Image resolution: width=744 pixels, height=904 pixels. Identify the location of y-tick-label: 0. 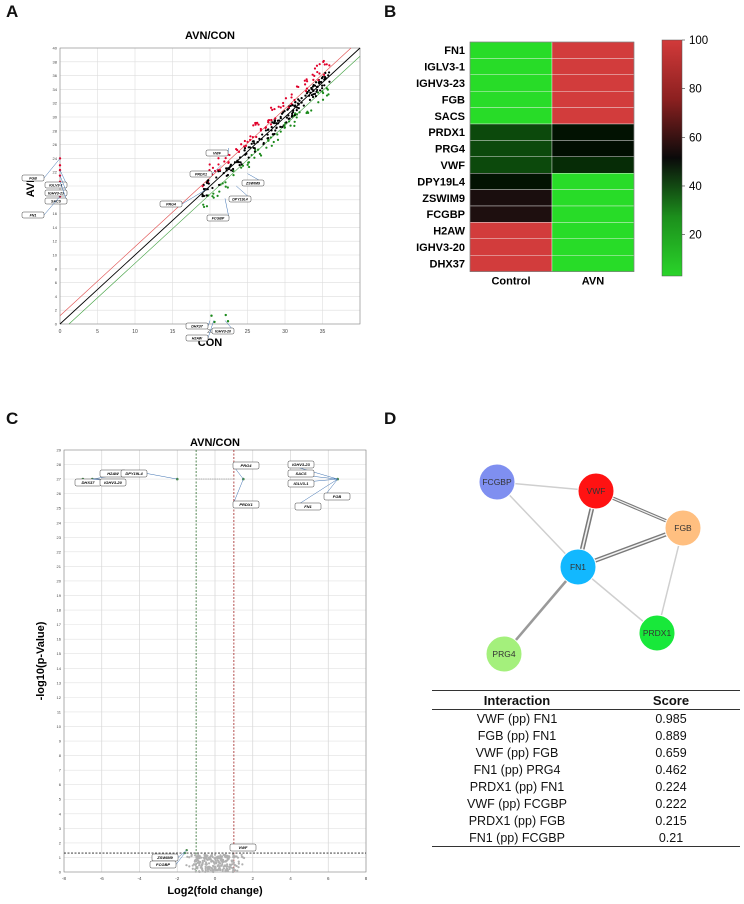
(60, 872).